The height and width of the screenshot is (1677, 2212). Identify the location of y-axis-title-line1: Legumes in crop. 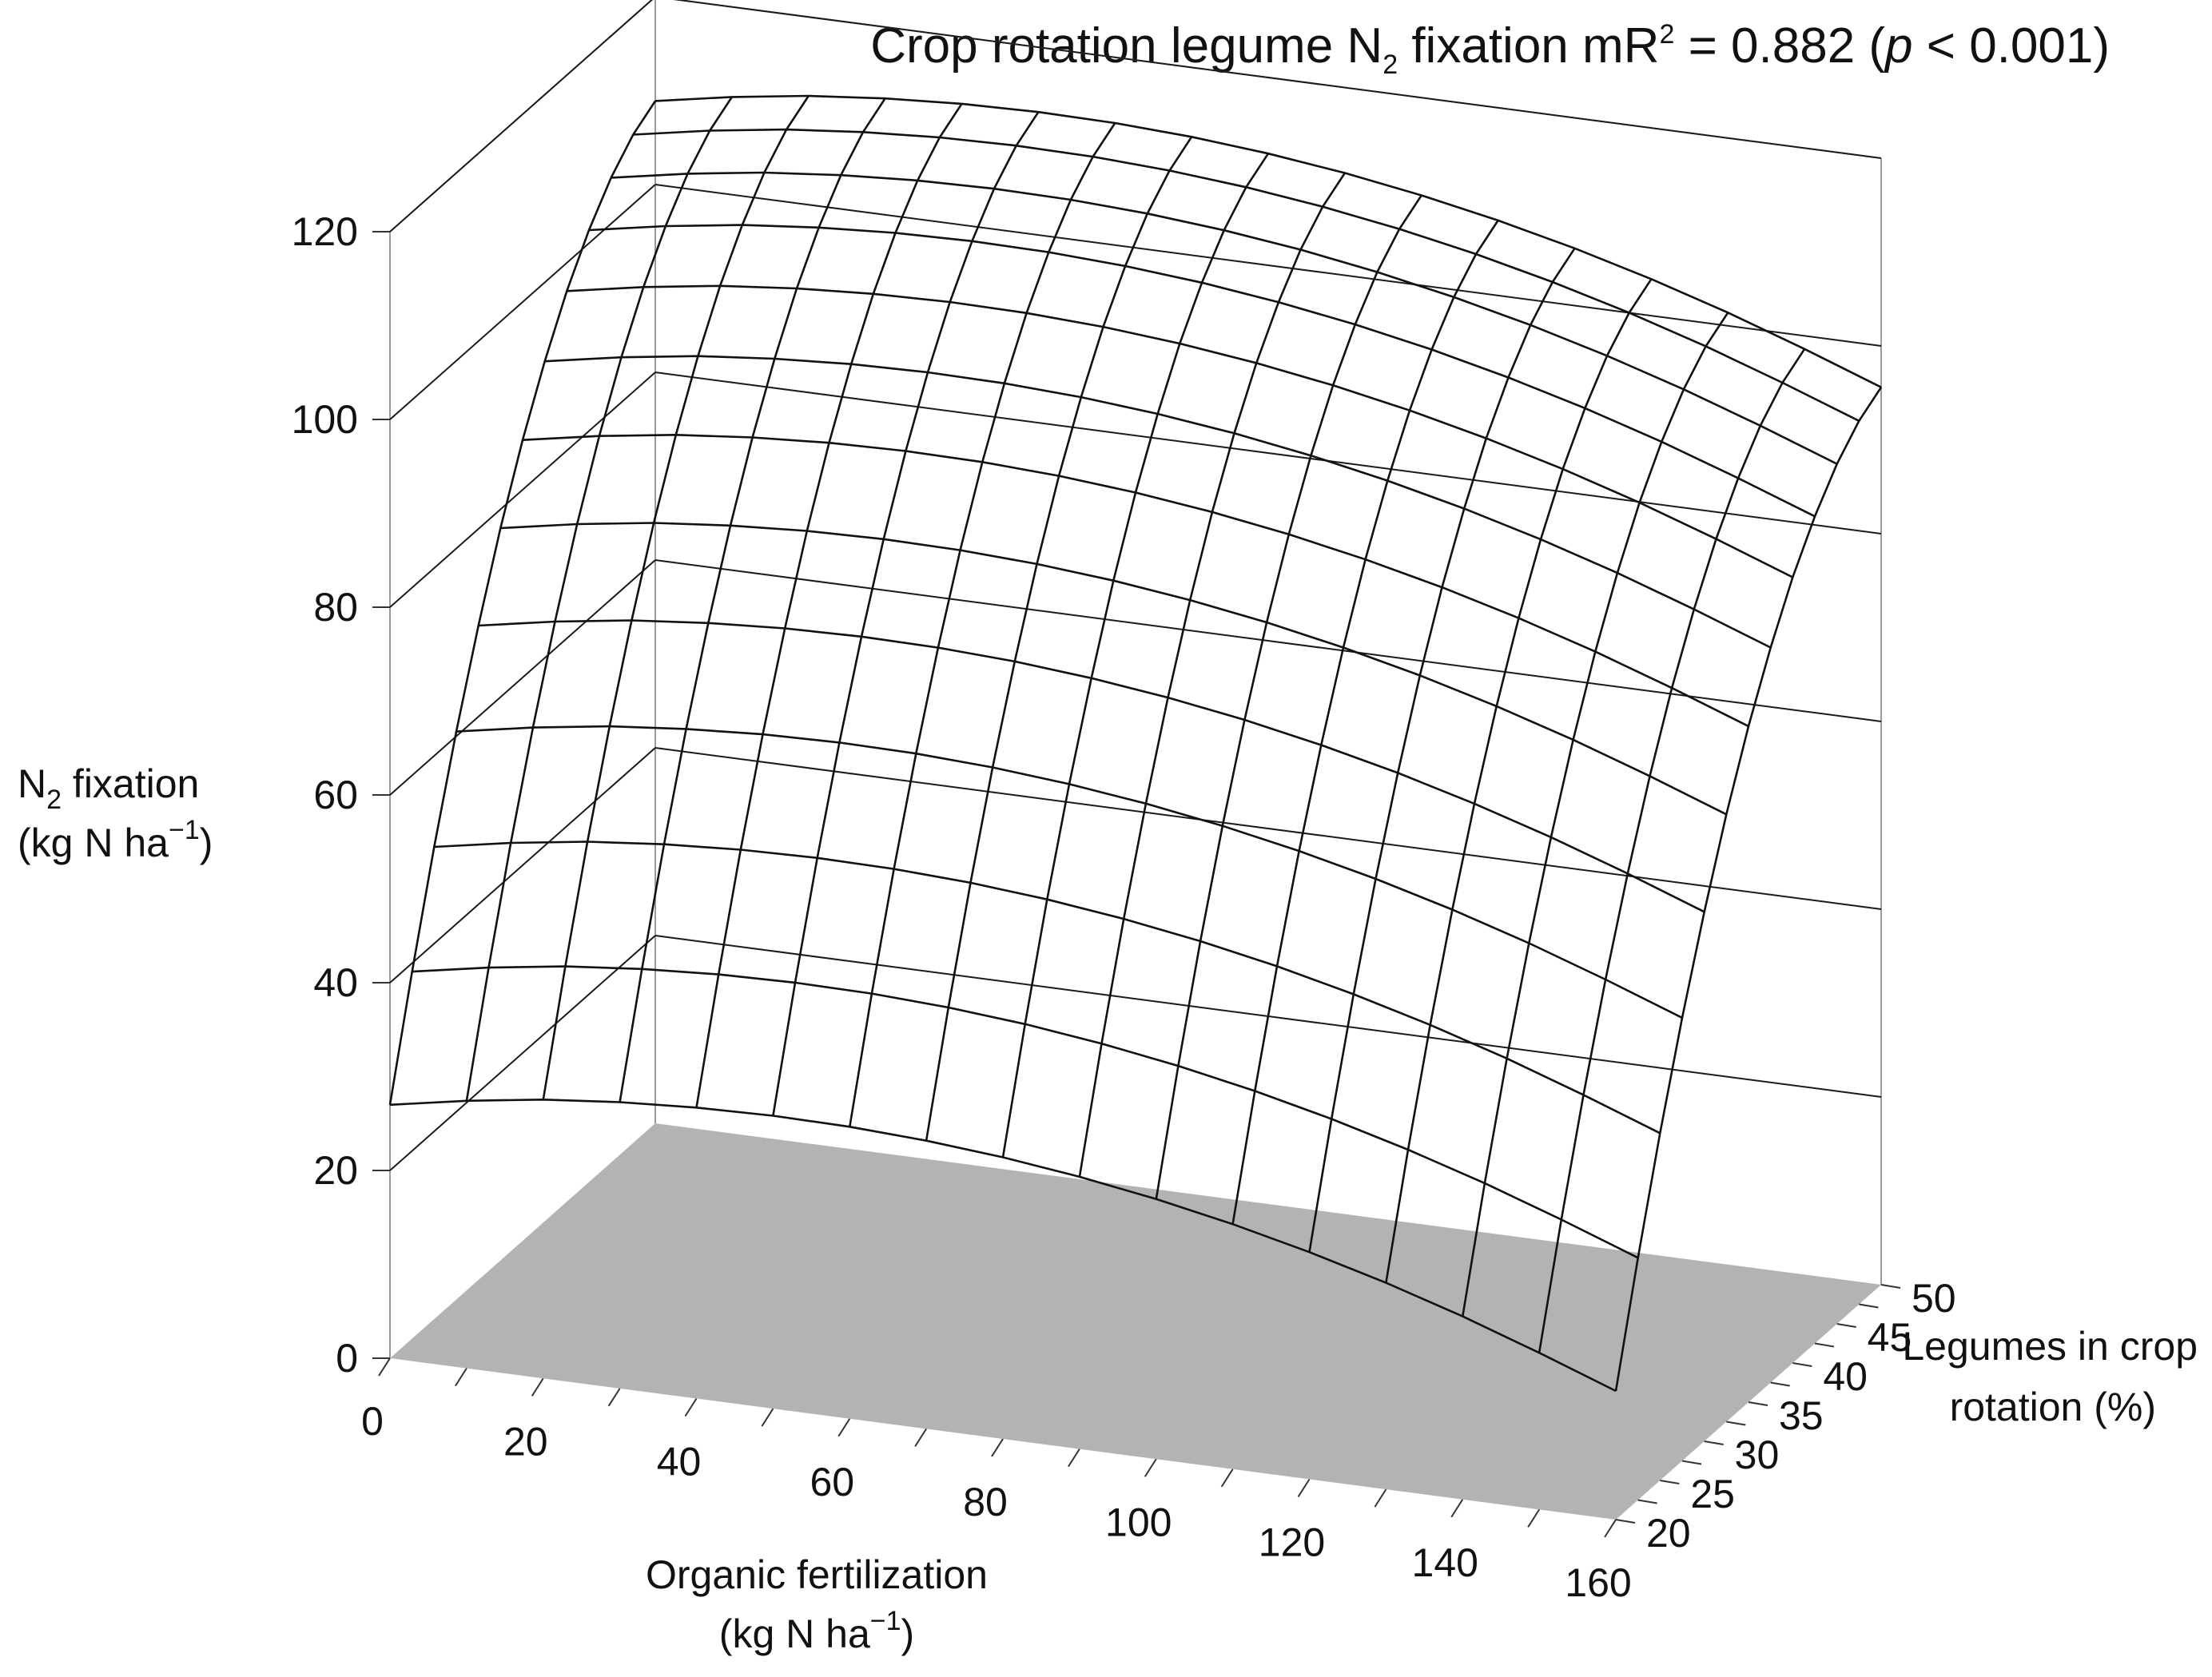
(2050, 1346).